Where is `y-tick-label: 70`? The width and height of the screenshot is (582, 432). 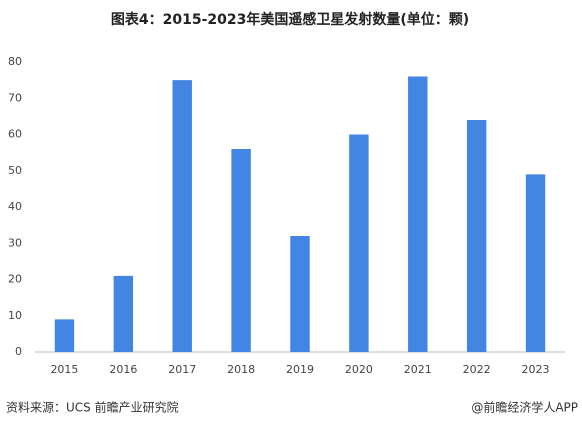 y-tick-label: 70 is located at coordinates (15, 97).